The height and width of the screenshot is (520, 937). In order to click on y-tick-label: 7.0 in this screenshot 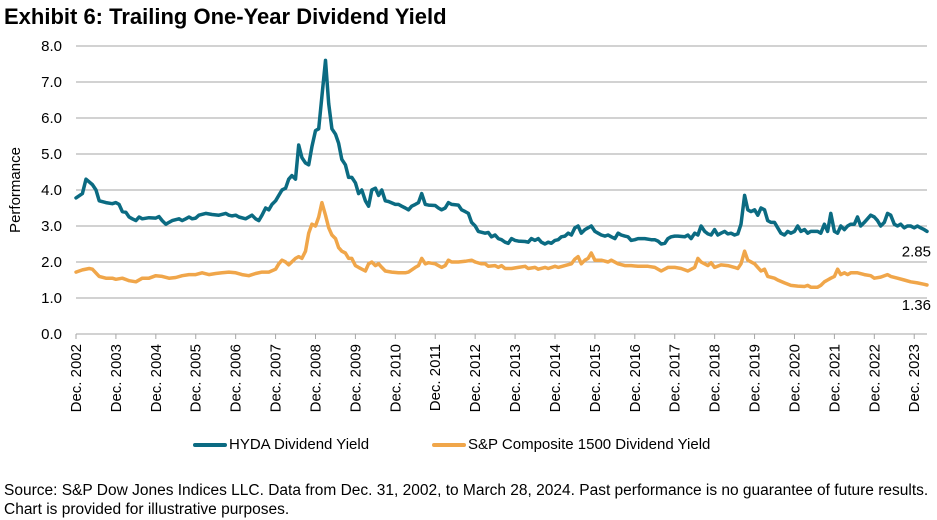, I will do `click(51, 82)`.